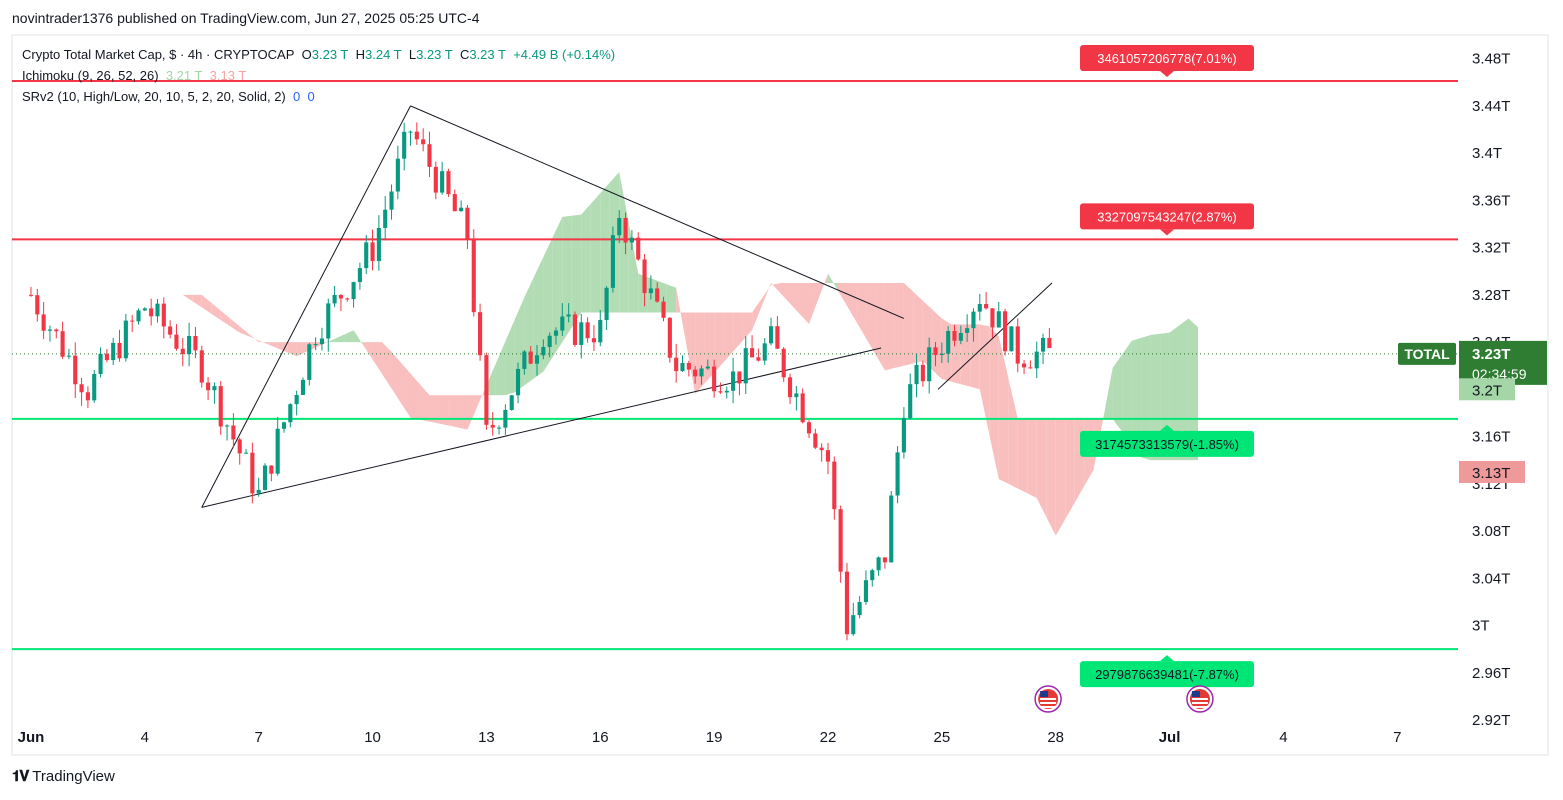  I want to click on x-tick-label: 7, so click(259, 737).